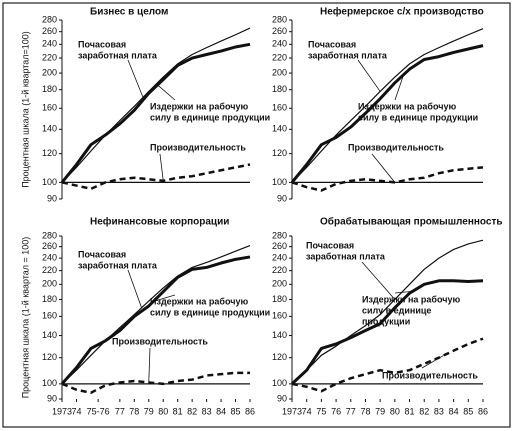  I want to click on x-tick-label: 77, so click(120, 411).